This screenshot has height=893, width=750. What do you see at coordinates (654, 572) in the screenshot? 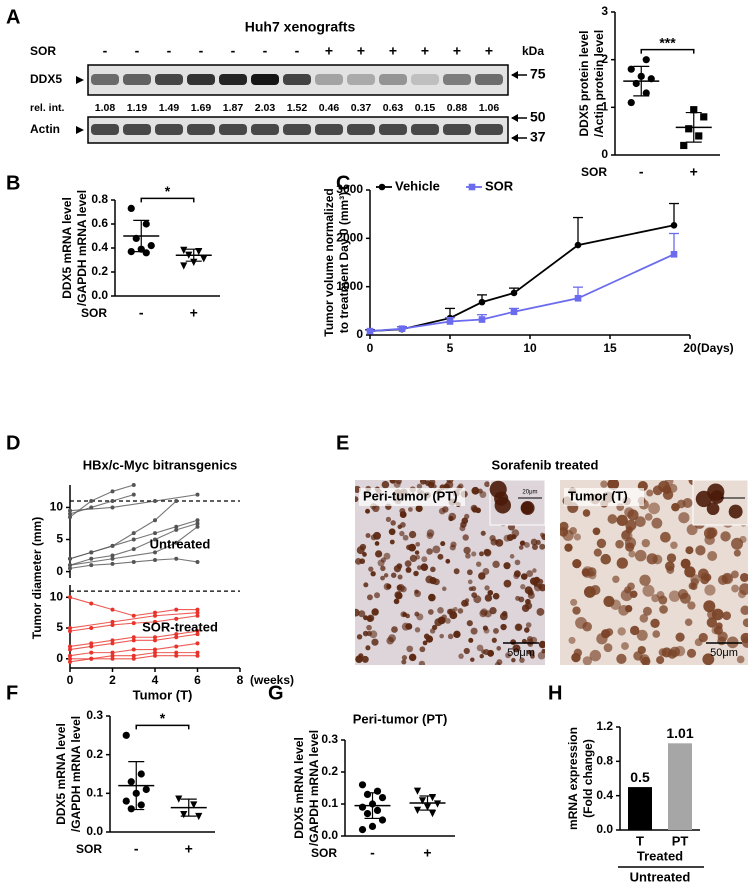
I see `micrograph` at bounding box center [654, 572].